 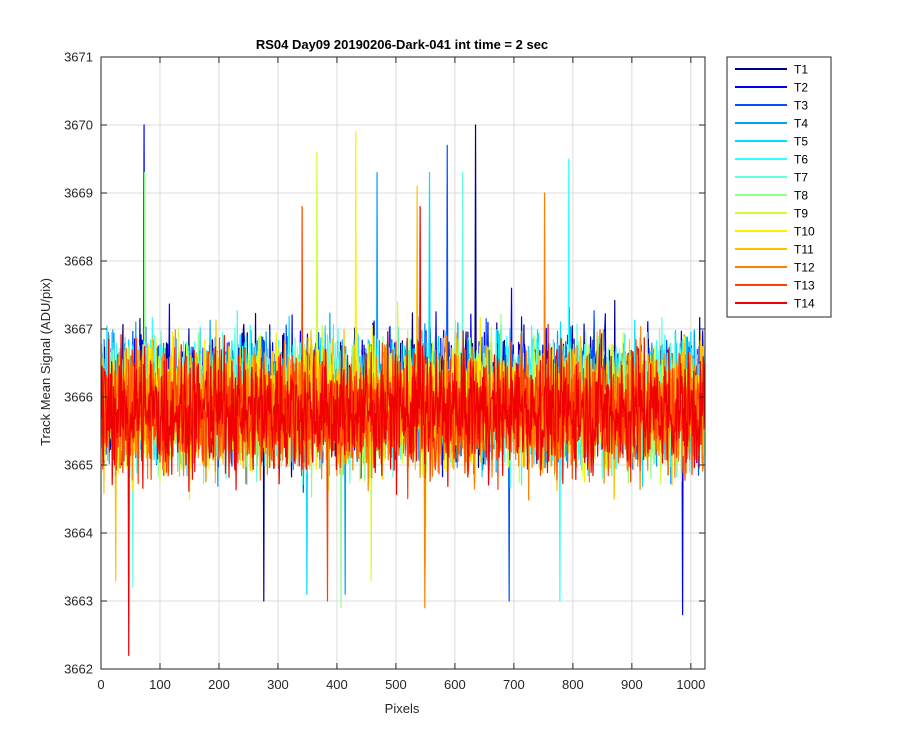 I want to click on legend-label-t1: T1, so click(x=801, y=70).